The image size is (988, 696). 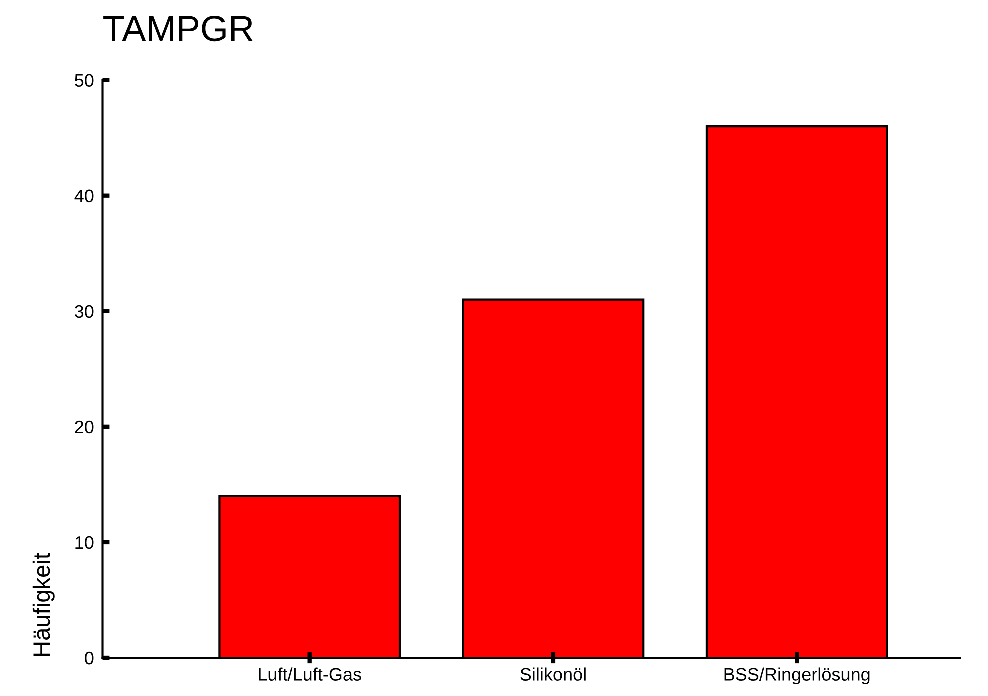 What do you see at coordinates (89, 658) in the screenshot?
I see `y-tick-label: 0` at bounding box center [89, 658].